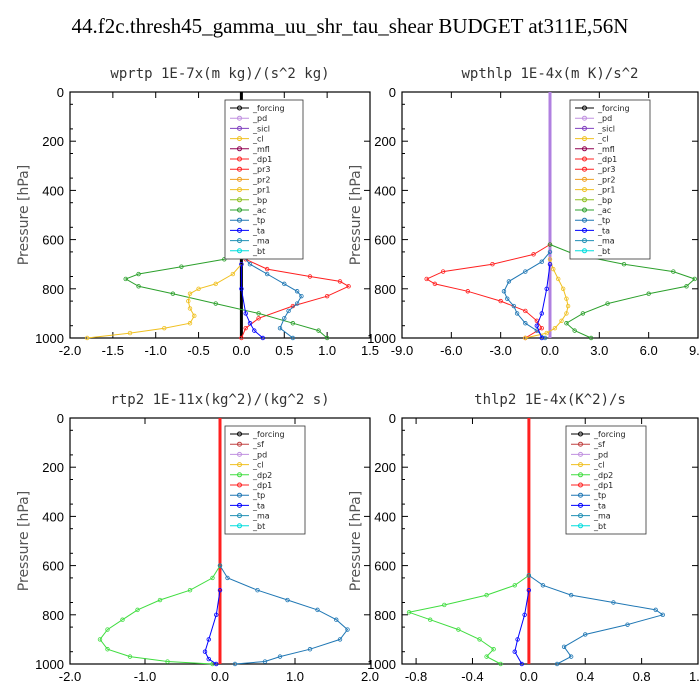  I want to click on x-tick-label: -2.0, so click(70, 676).